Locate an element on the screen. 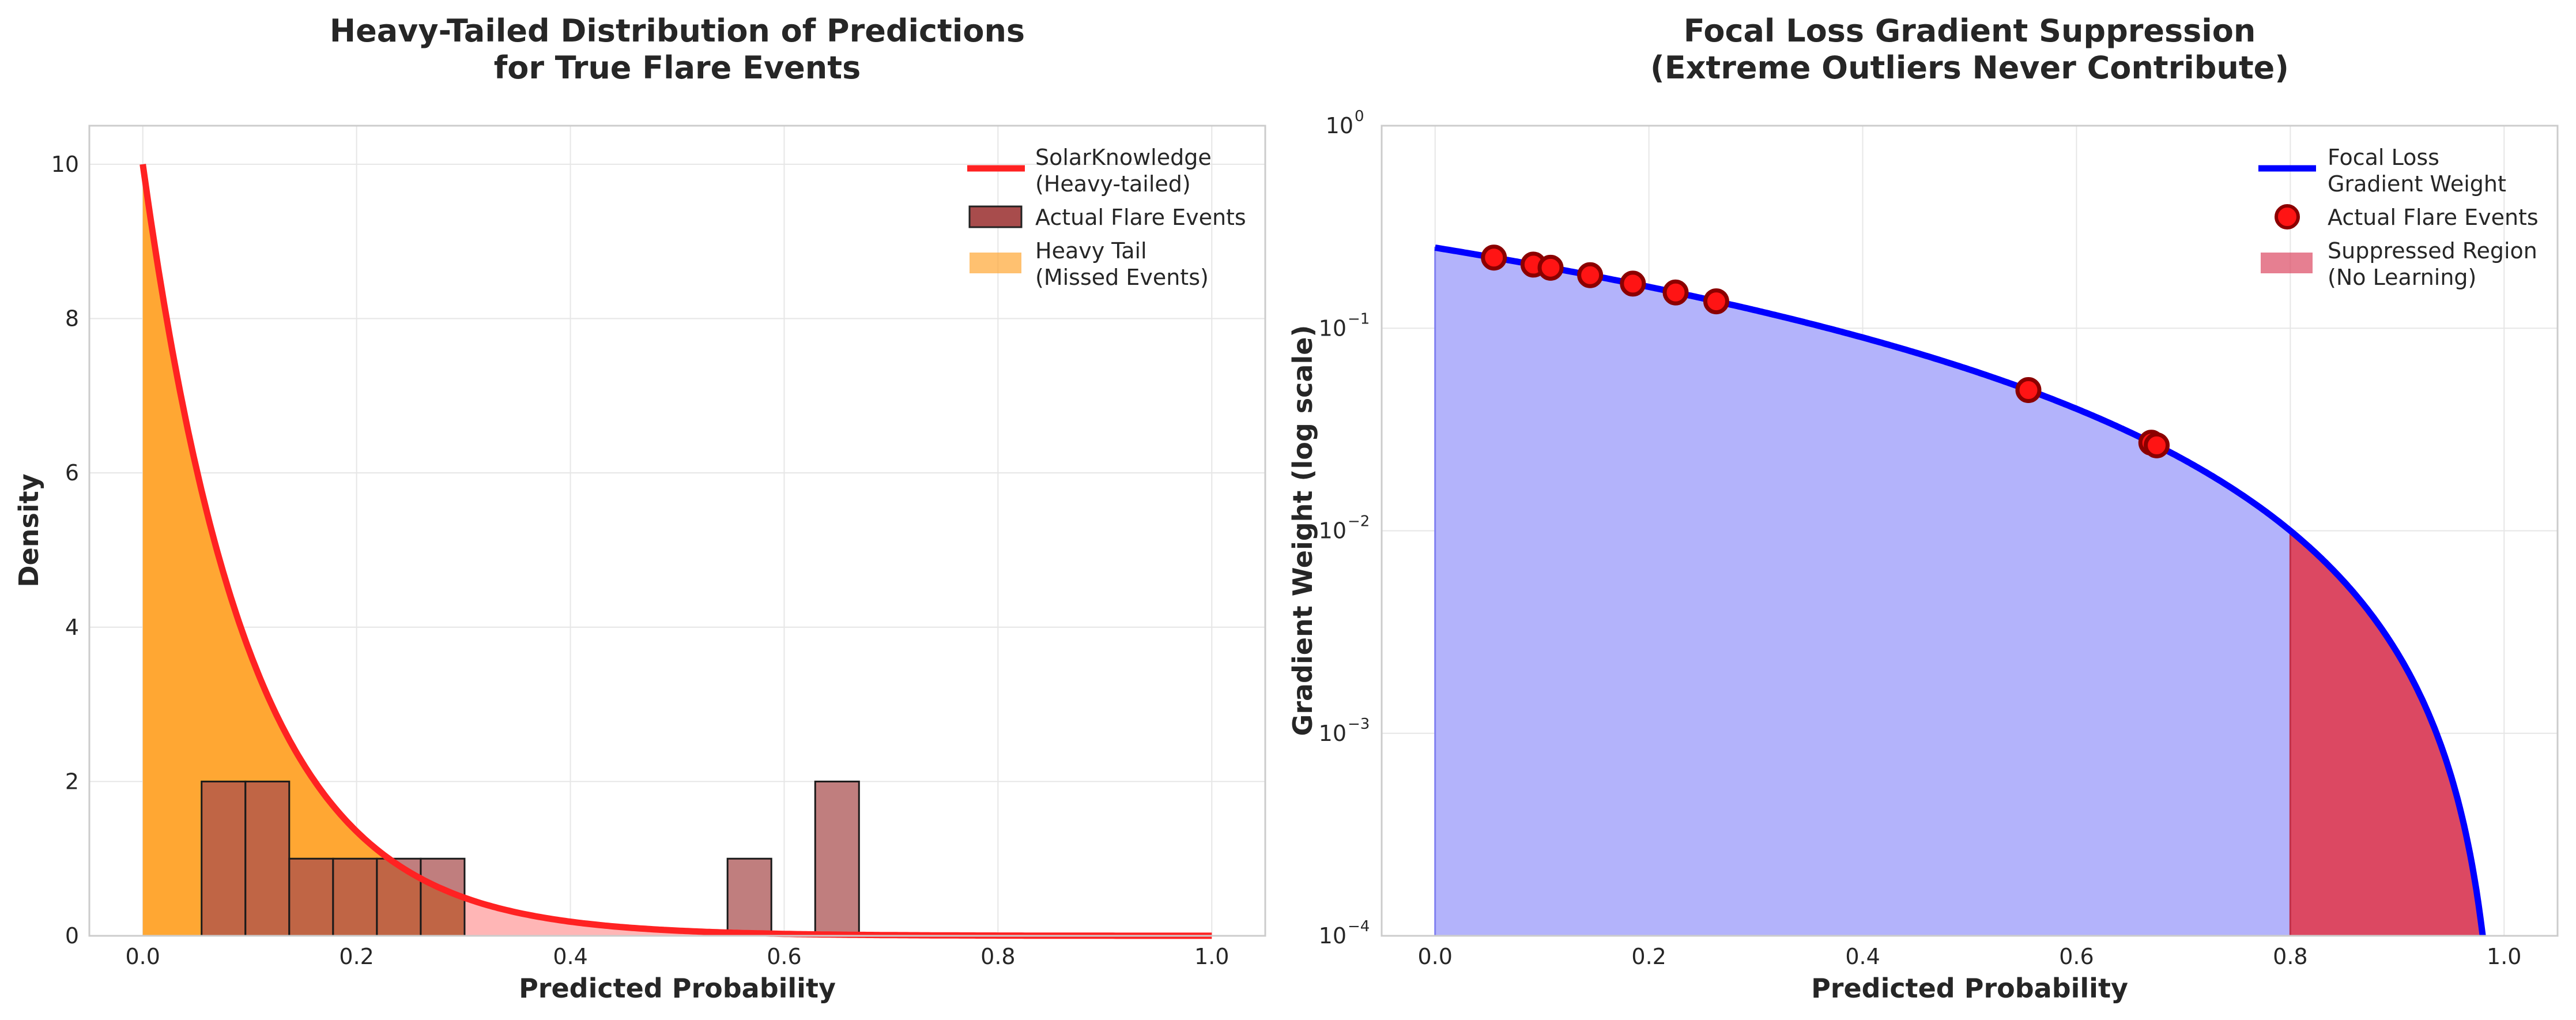 Image resolution: width=2576 pixels, height=1020 pixels. legend-label-heavy-tail-line-1: Heavy Tail is located at coordinates (1091, 251).